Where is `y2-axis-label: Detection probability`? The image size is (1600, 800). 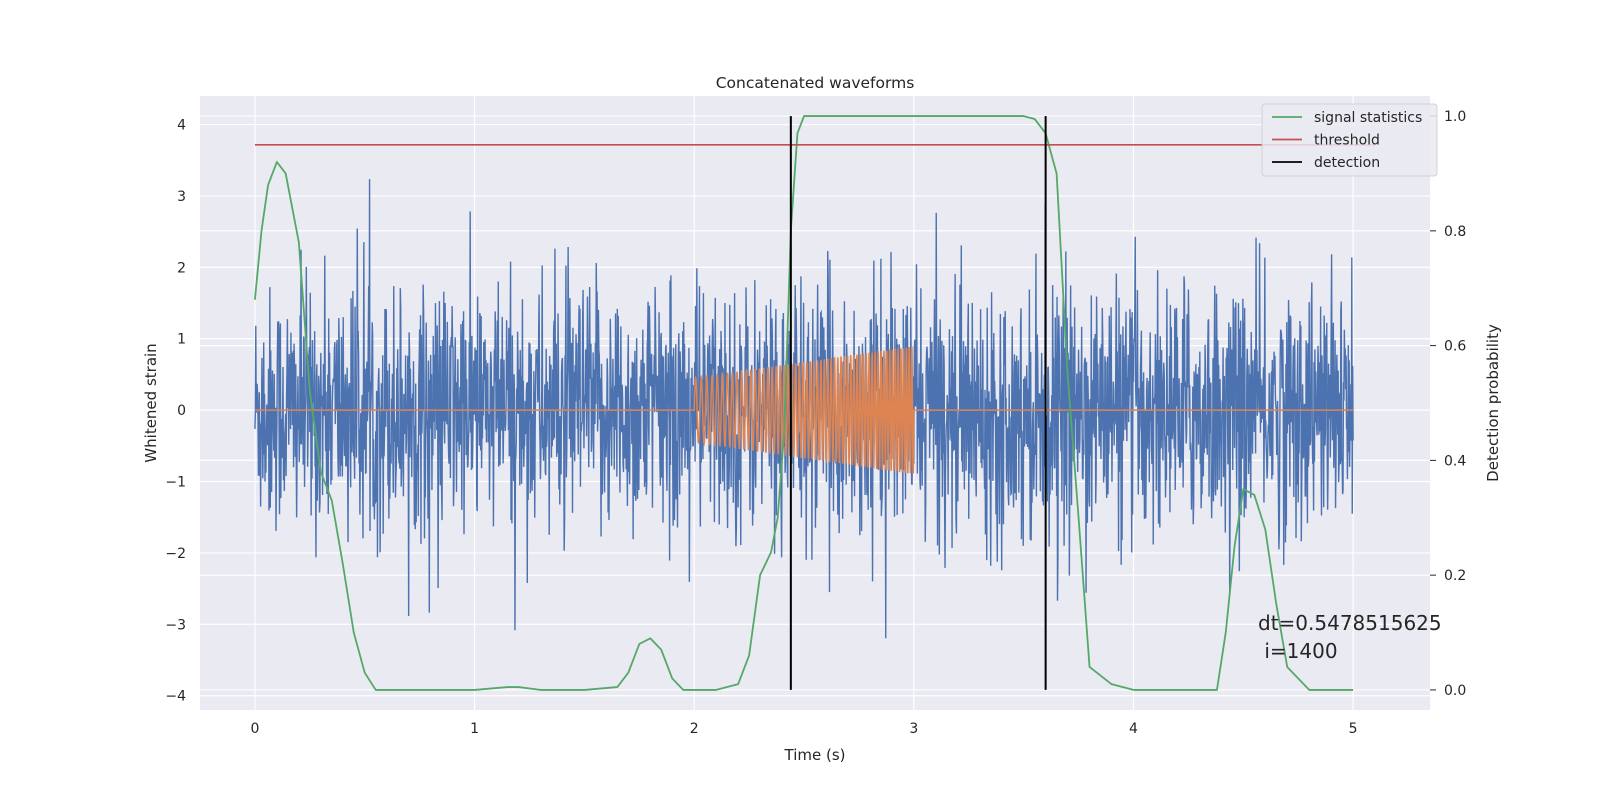 y2-axis-label: Detection probability is located at coordinates (1493, 403).